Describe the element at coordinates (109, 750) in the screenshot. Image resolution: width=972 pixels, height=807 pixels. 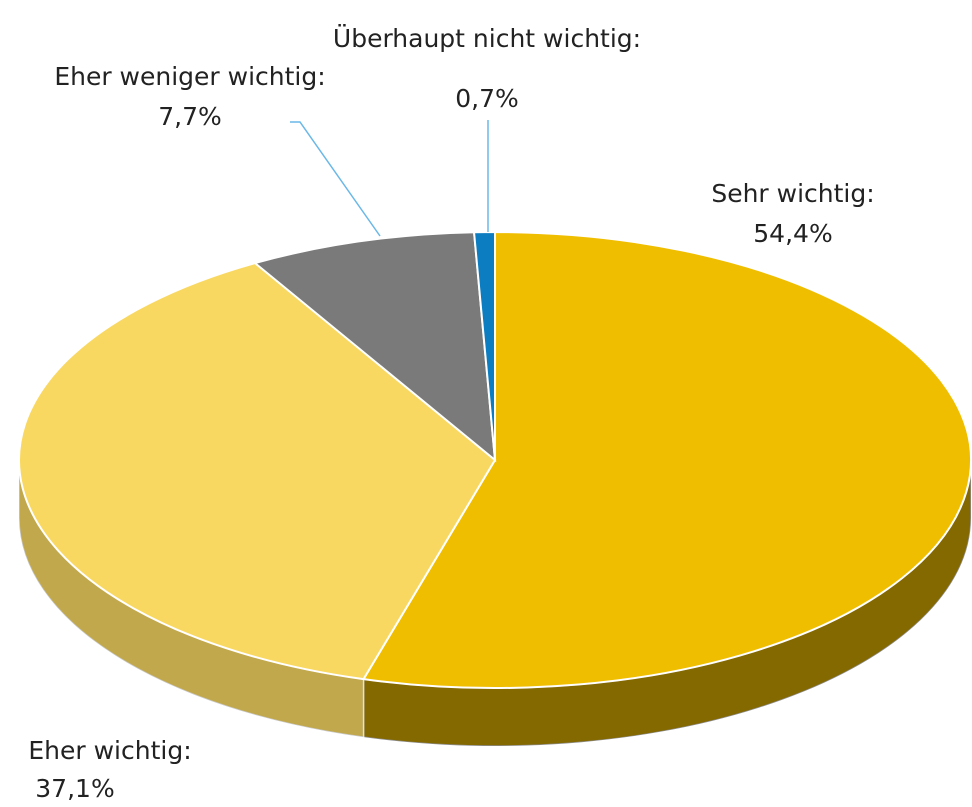
I see `slice-category-label: Eher wichtig:` at that location.